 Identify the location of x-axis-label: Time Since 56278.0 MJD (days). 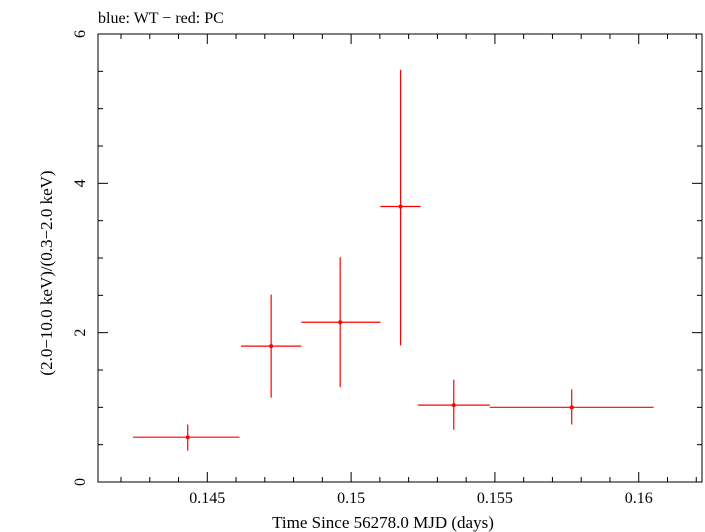
(383, 522).